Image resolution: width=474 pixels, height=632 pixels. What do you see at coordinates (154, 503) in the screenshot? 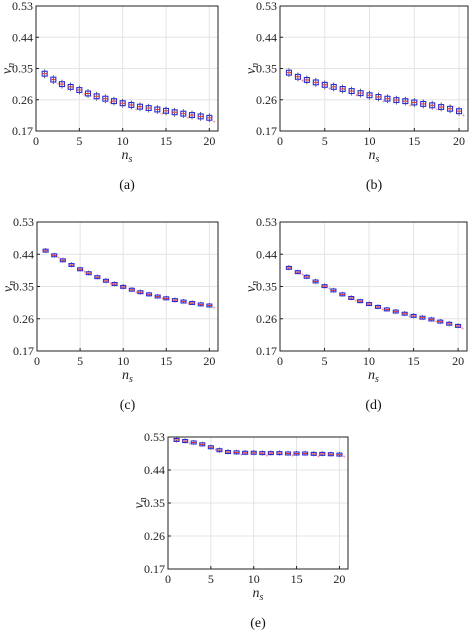
I see `y-tick-label: 0.35` at bounding box center [154, 503].